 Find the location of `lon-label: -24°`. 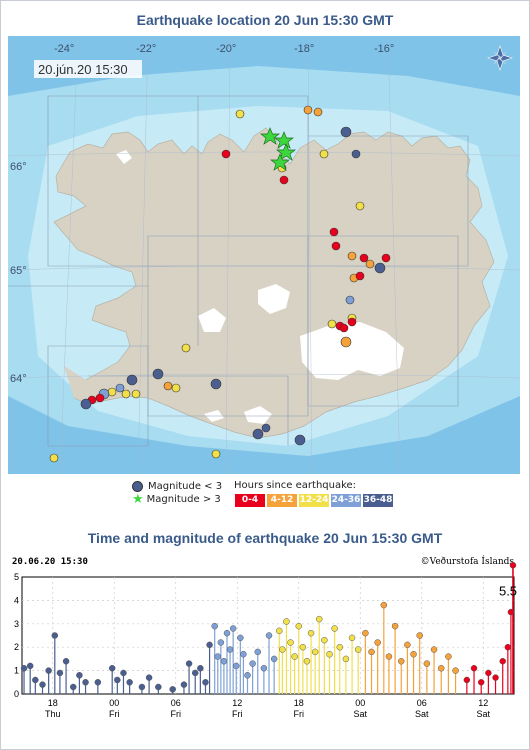

lon-label: -24° is located at coordinates (64, 49).